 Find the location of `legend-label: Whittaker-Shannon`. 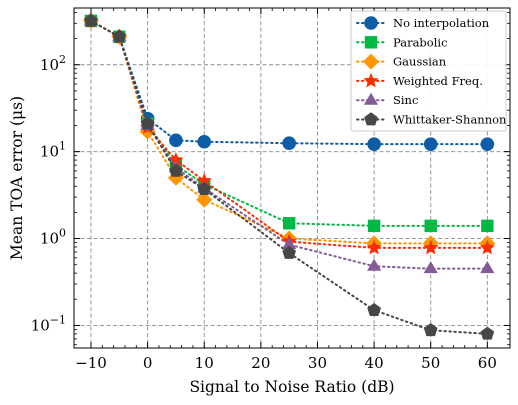

legend-label: Whittaker-Shannon is located at coordinates (450, 120).